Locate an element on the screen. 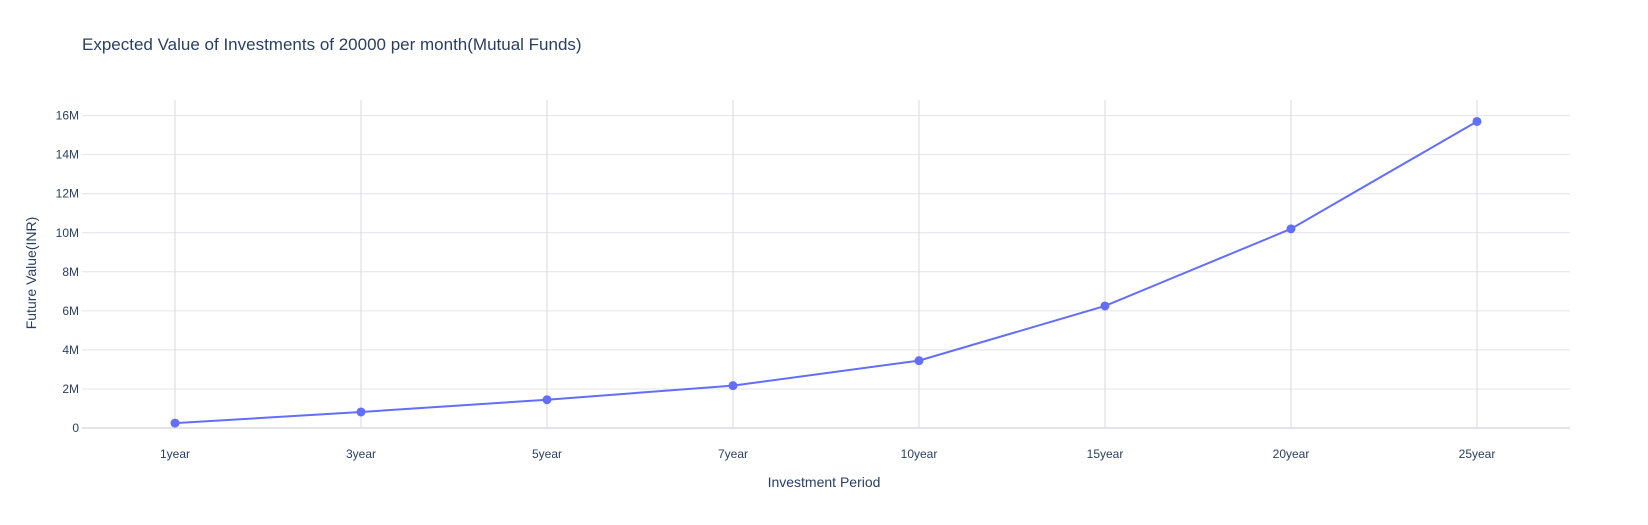 This screenshot has width=1648, height=525. x-tick-label: 15year is located at coordinates (1105, 454).